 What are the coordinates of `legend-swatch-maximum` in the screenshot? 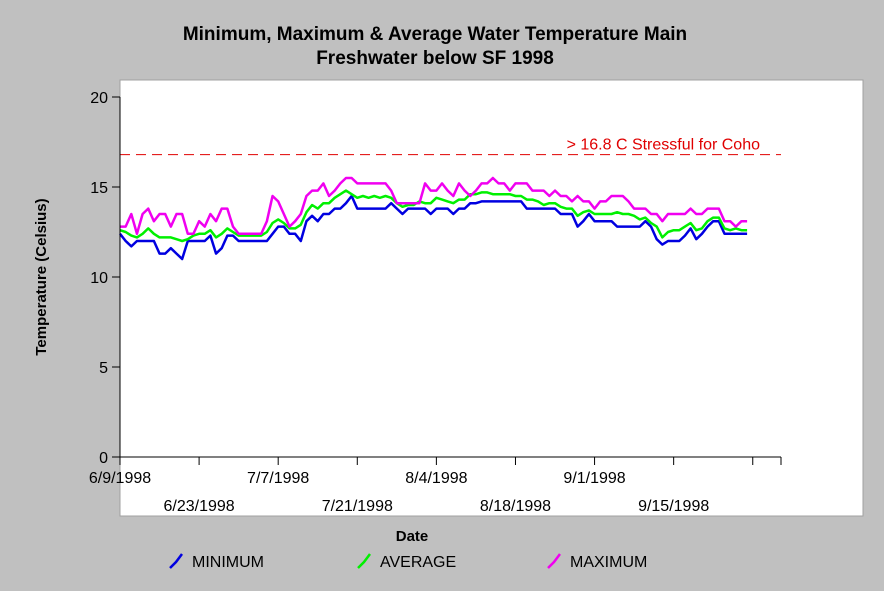 It's located at (554, 561).